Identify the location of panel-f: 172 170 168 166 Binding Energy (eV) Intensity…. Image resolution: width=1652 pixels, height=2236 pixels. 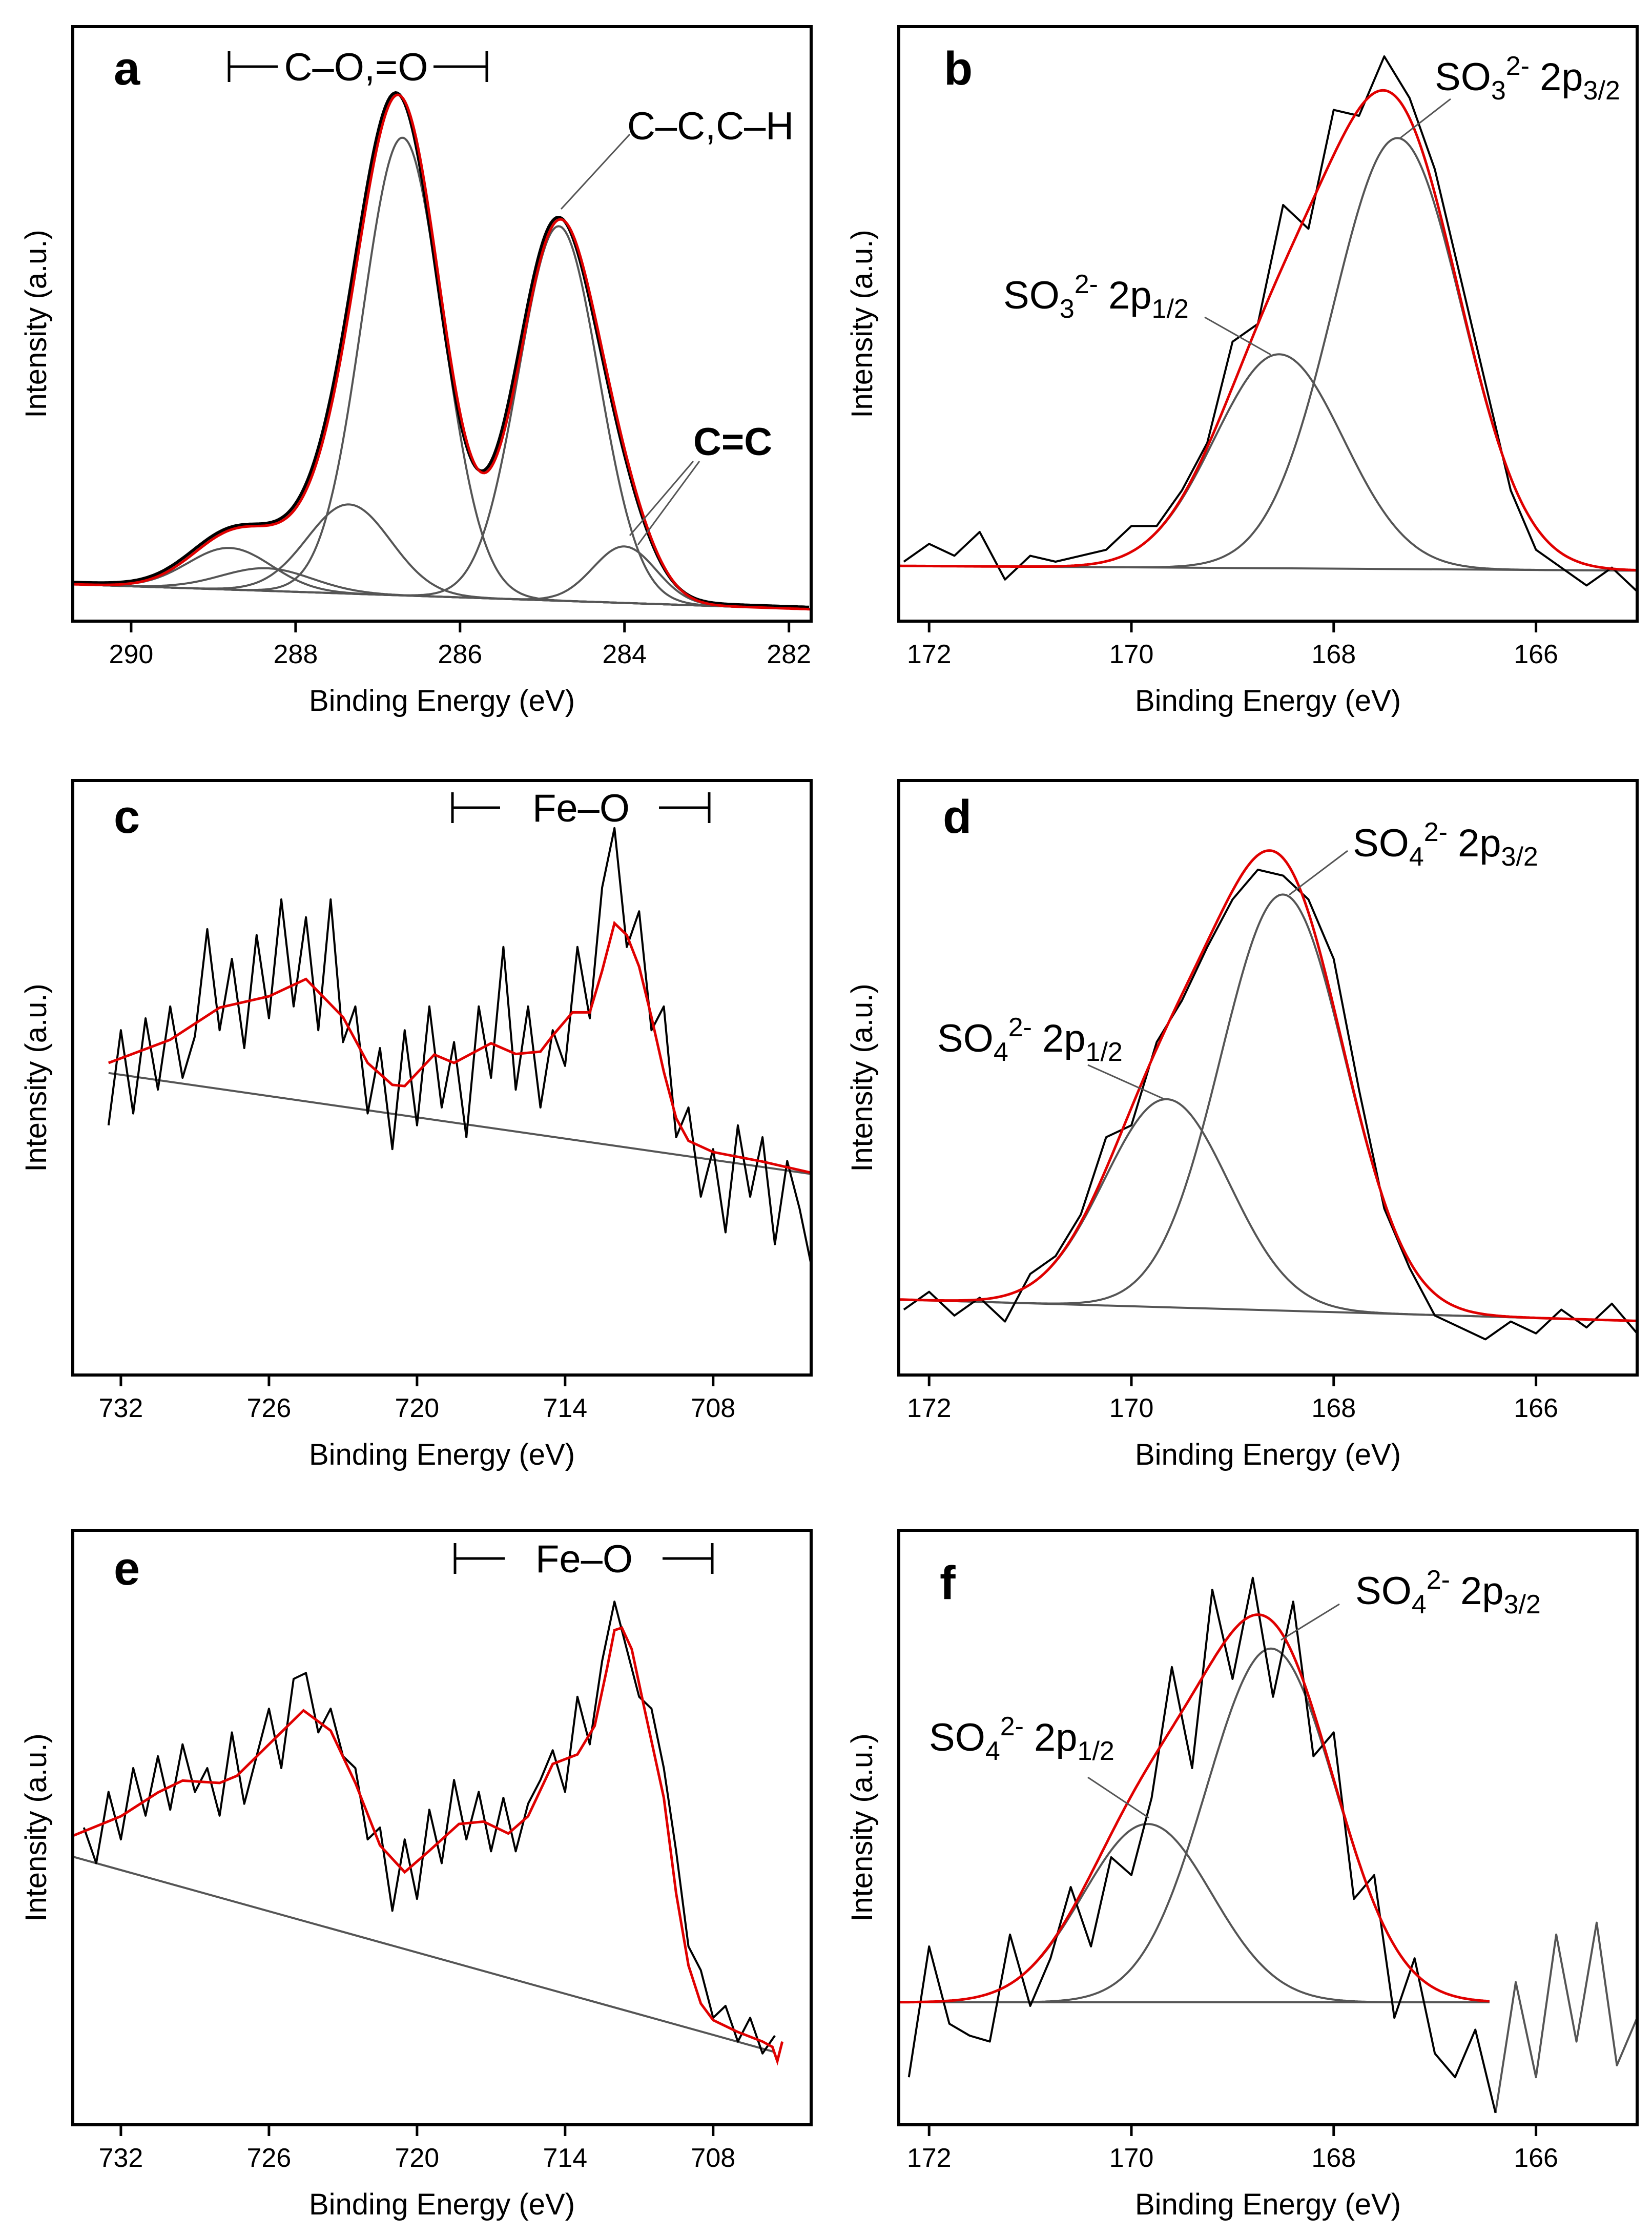
(1242, 1875).